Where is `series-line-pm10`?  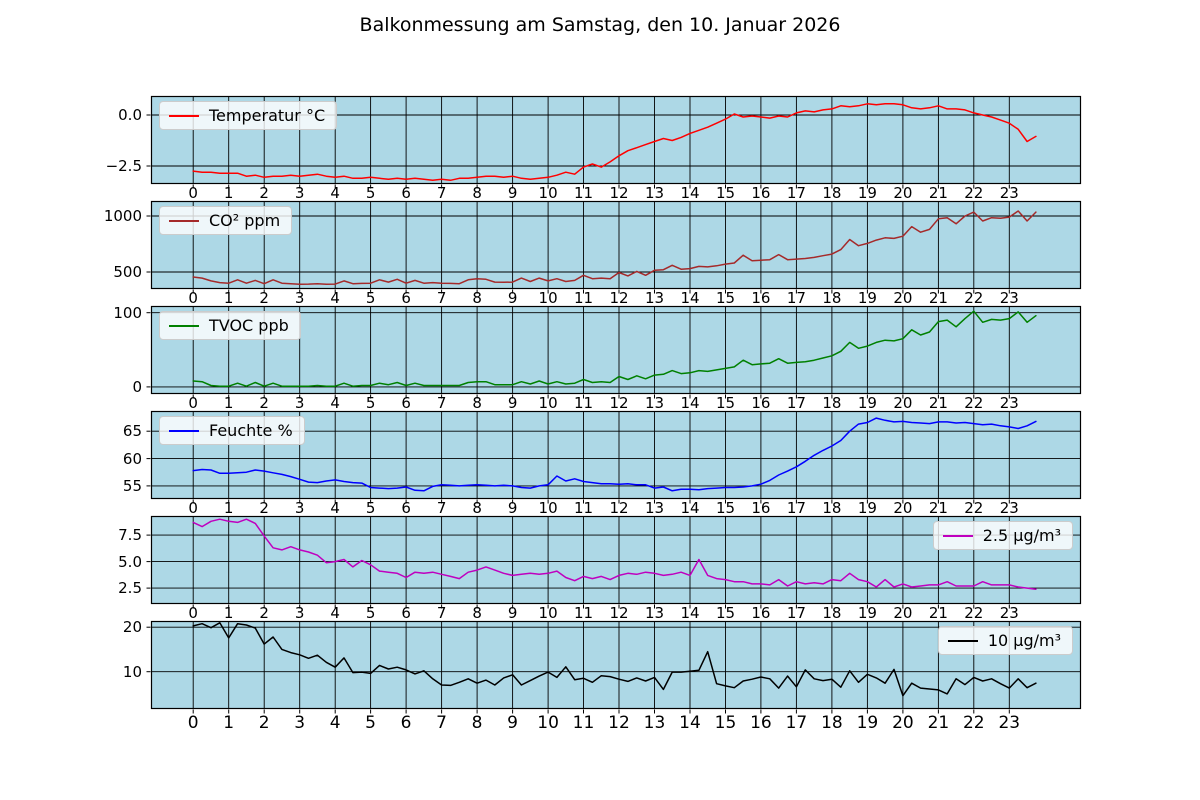
series-line-pm10 is located at coordinates (614, 659).